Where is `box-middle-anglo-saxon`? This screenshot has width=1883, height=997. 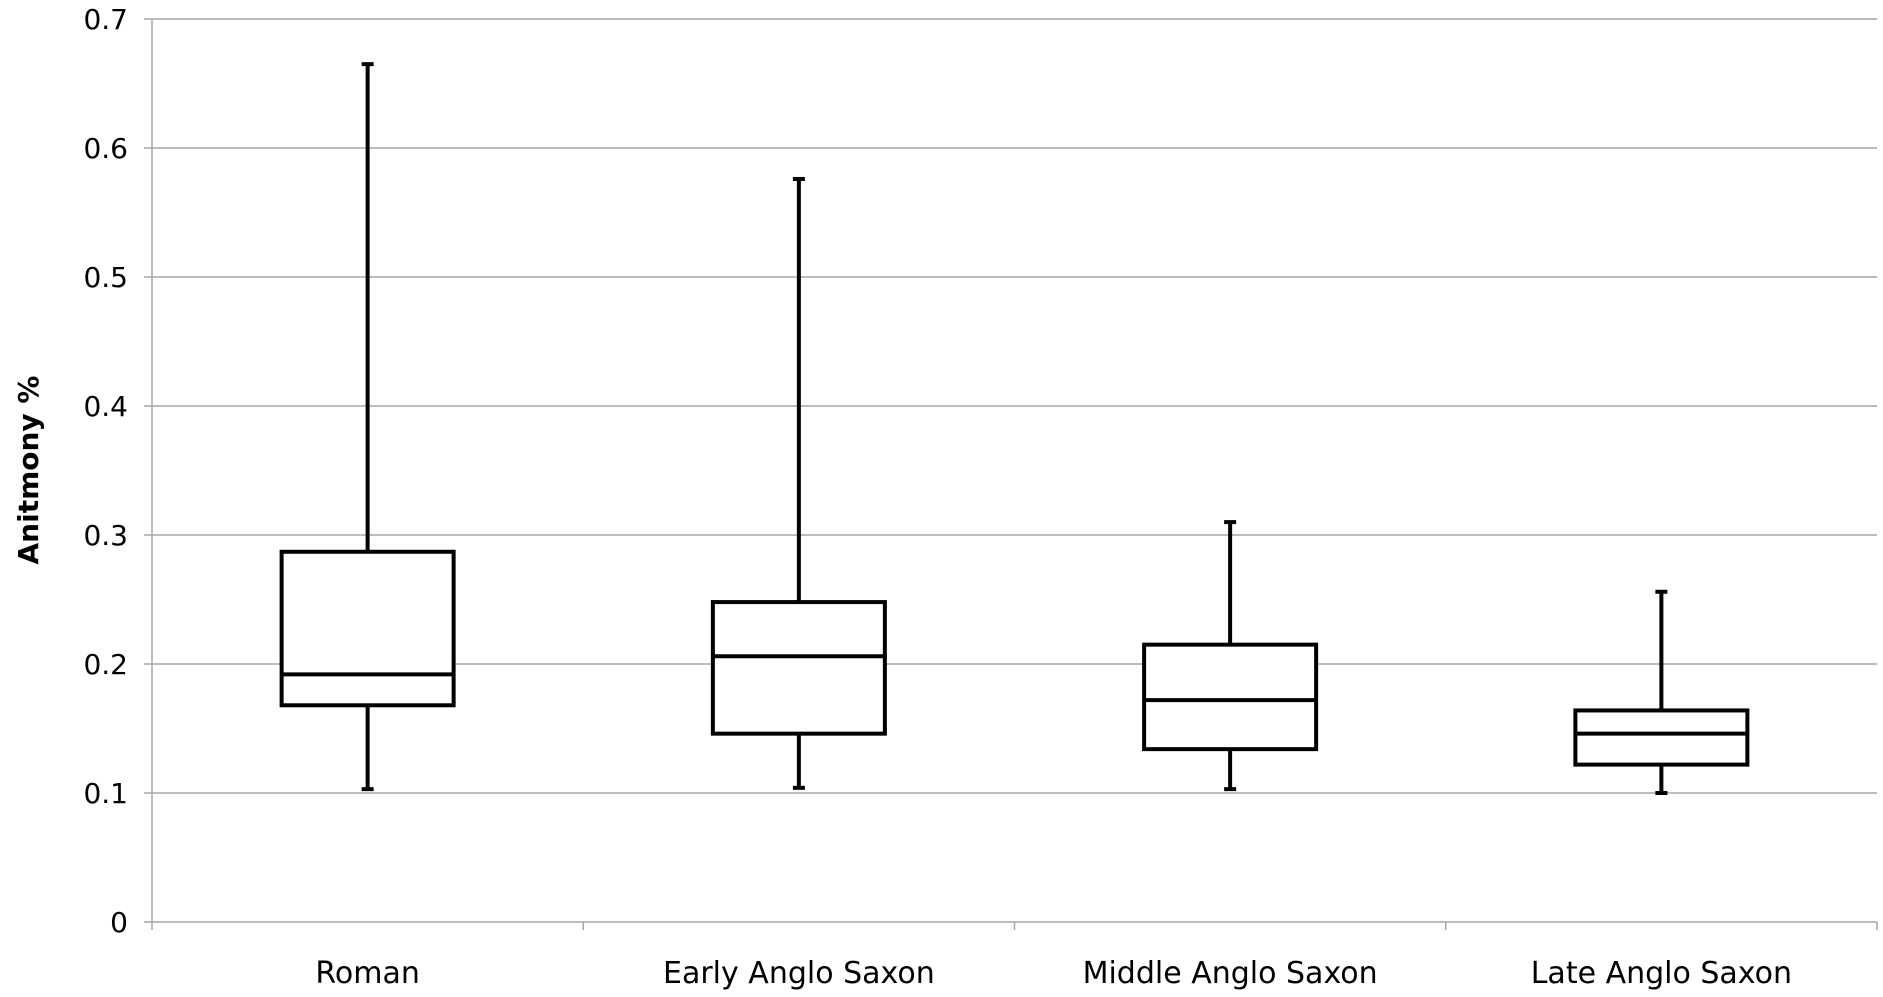 box-middle-anglo-saxon is located at coordinates (1230, 656).